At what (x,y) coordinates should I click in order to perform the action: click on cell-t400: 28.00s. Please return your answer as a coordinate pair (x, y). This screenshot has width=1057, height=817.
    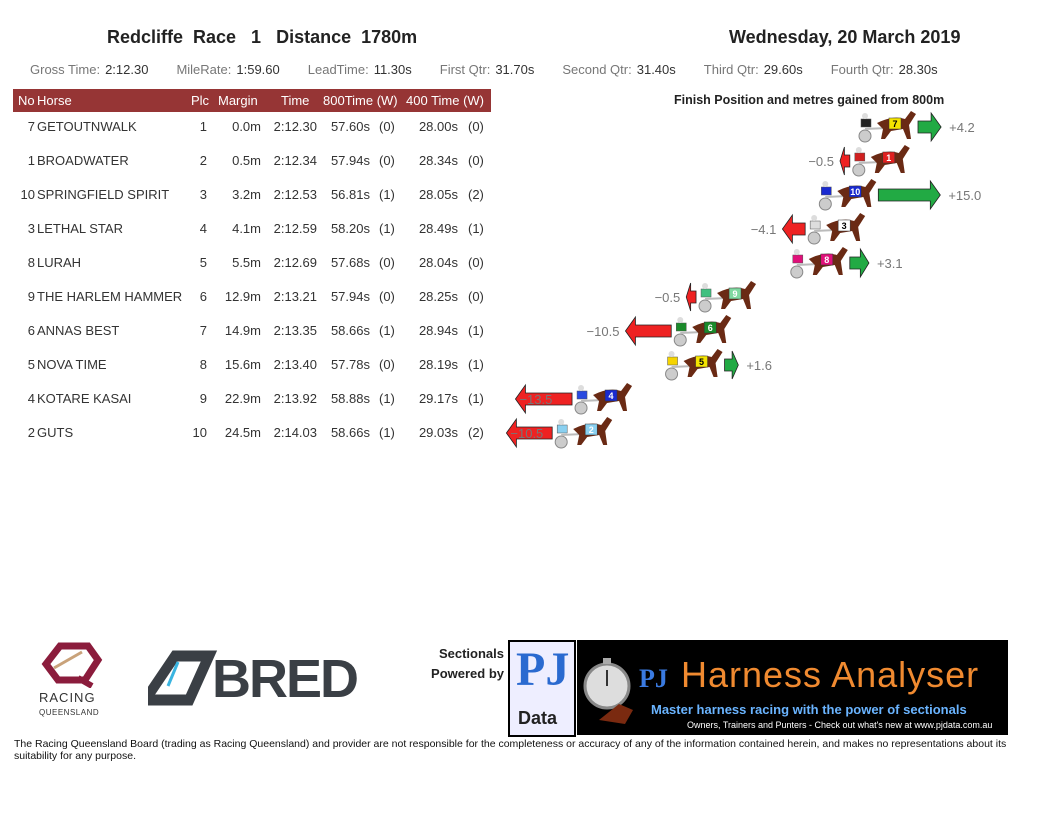
    Looking at the image, I should click on (438, 126).